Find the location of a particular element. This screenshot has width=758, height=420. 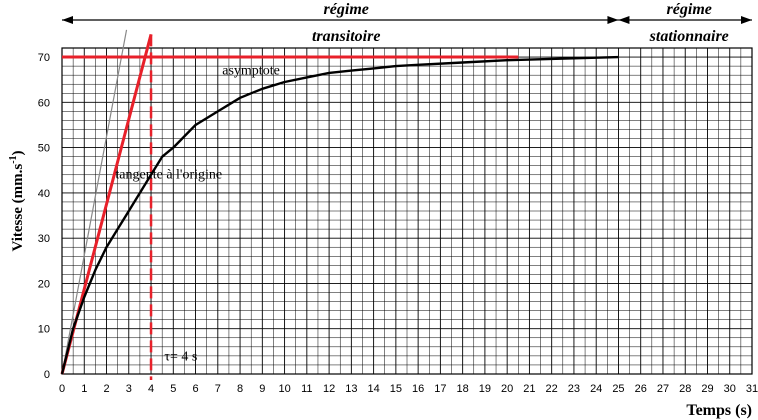

x-tick-label: 12 is located at coordinates (329, 389).